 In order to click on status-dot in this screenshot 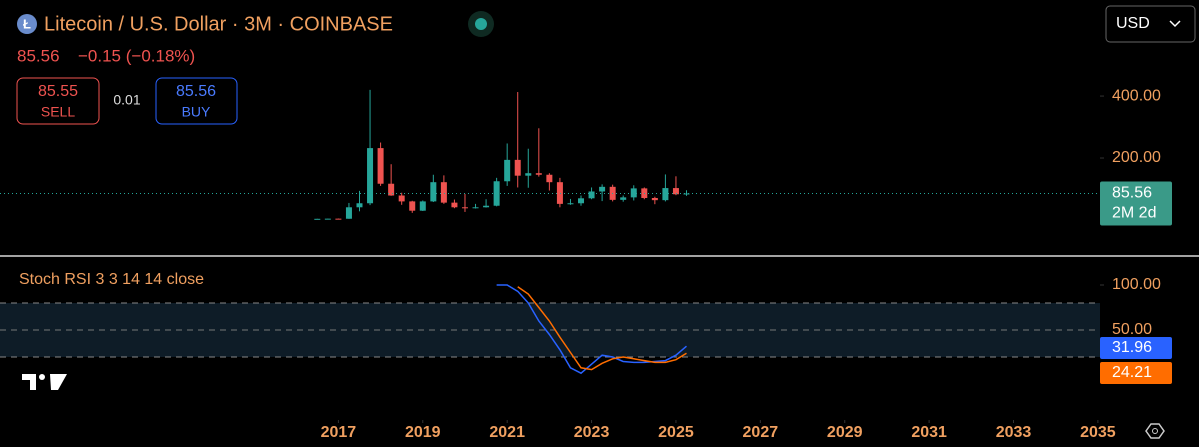, I will do `click(481, 24)`.